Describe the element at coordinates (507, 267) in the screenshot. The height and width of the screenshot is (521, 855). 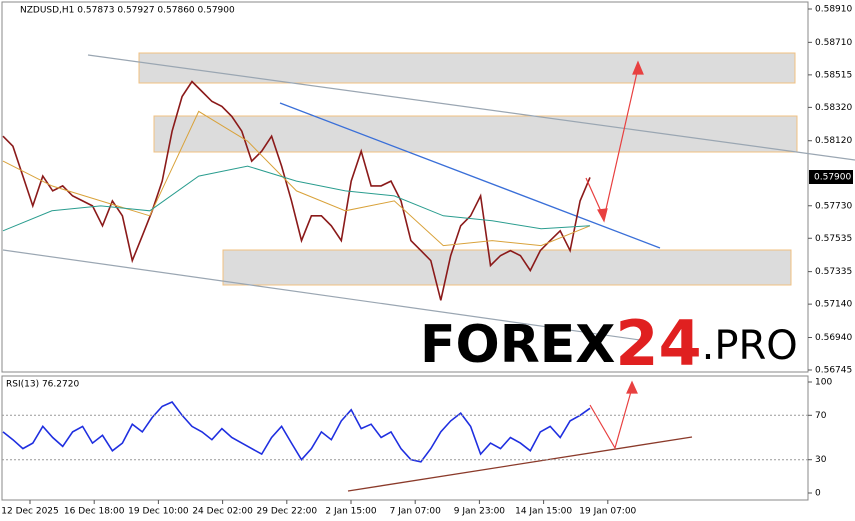
I see `support-zone` at that location.